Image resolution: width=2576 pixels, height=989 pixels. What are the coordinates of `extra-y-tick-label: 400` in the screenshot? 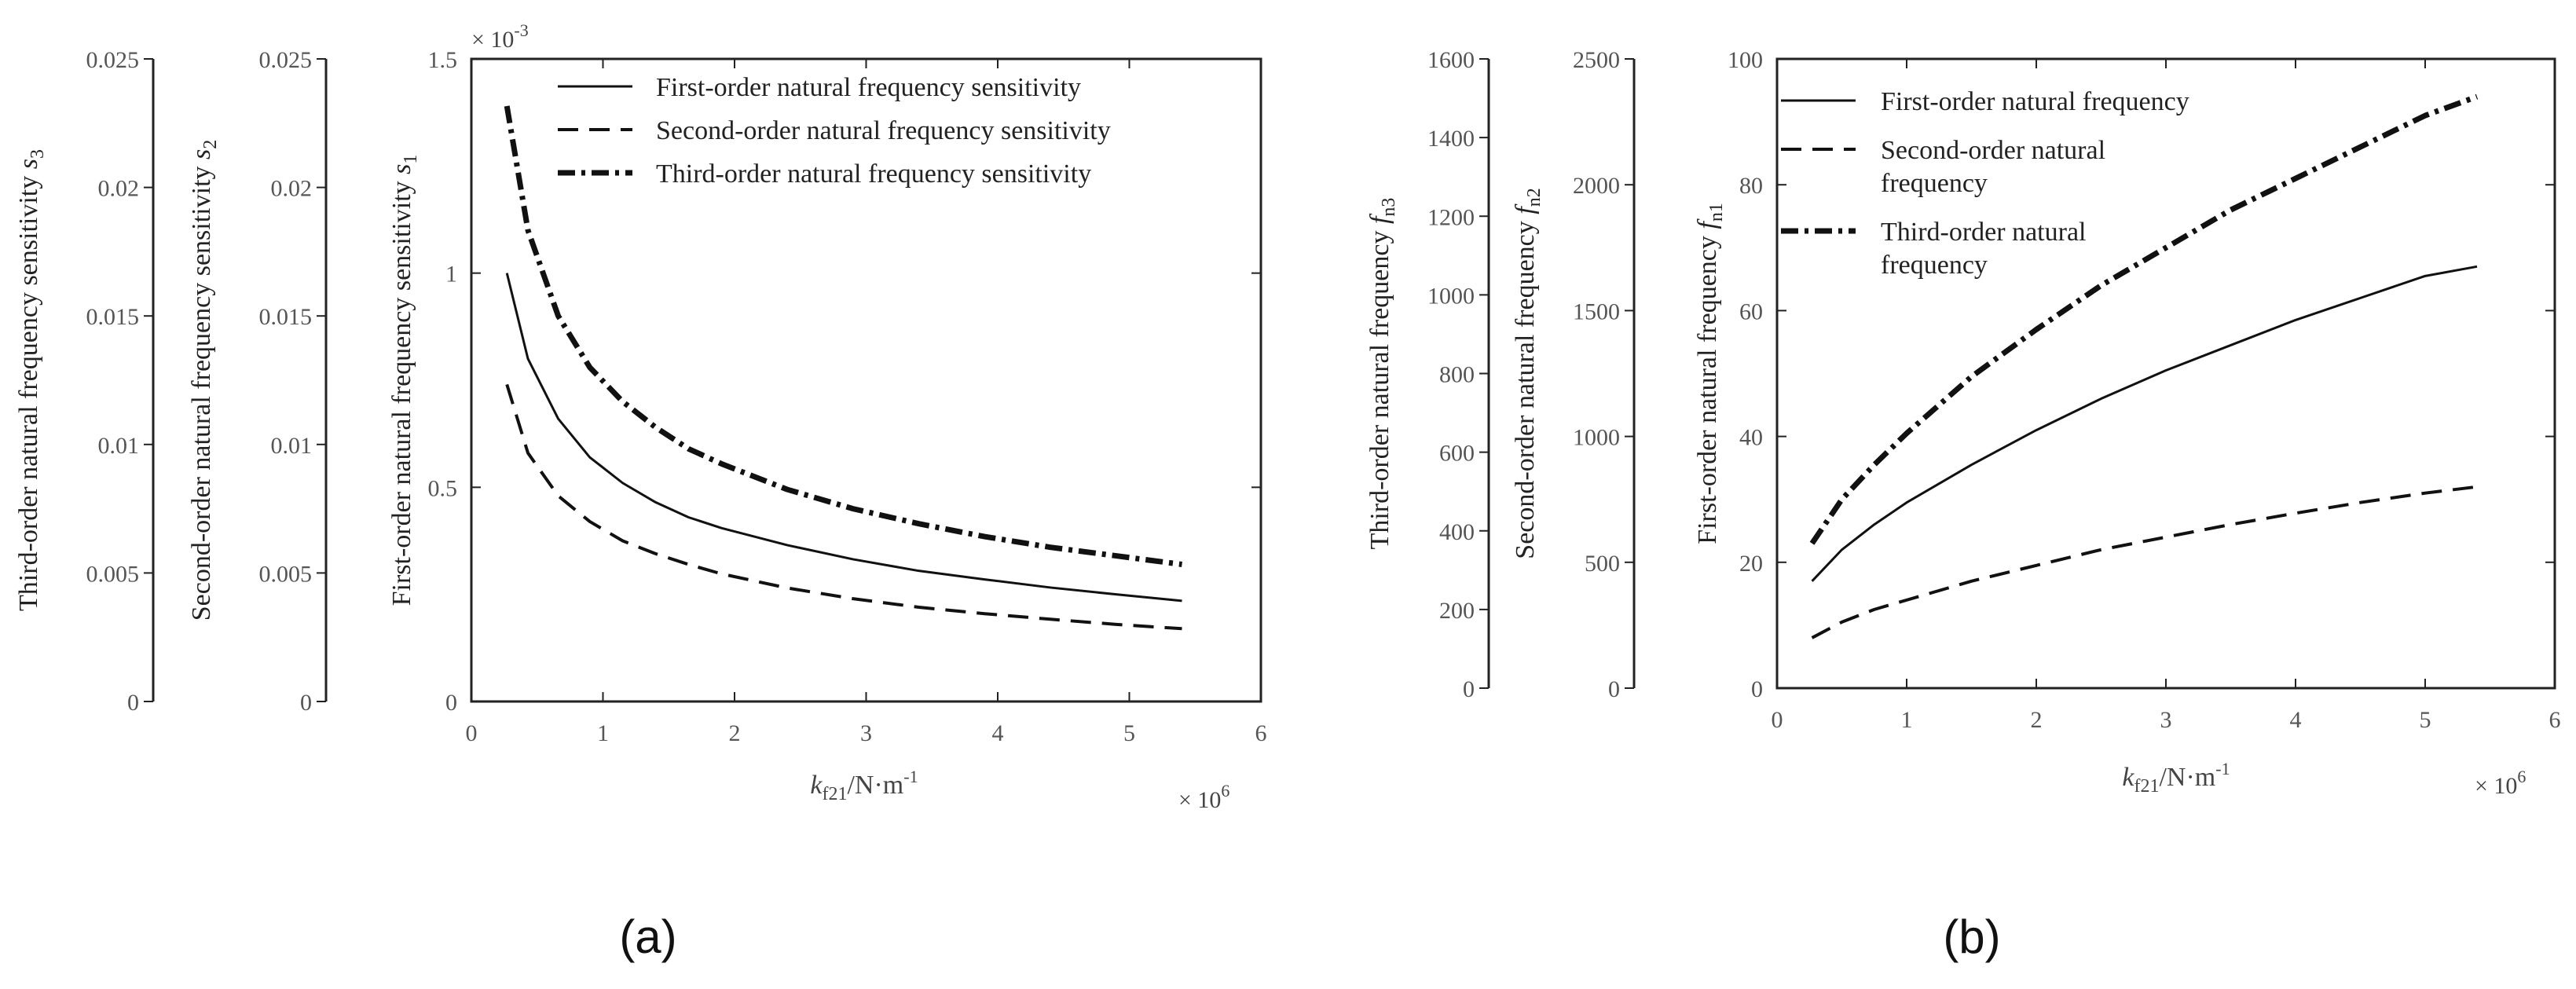 It's located at (1457, 532).